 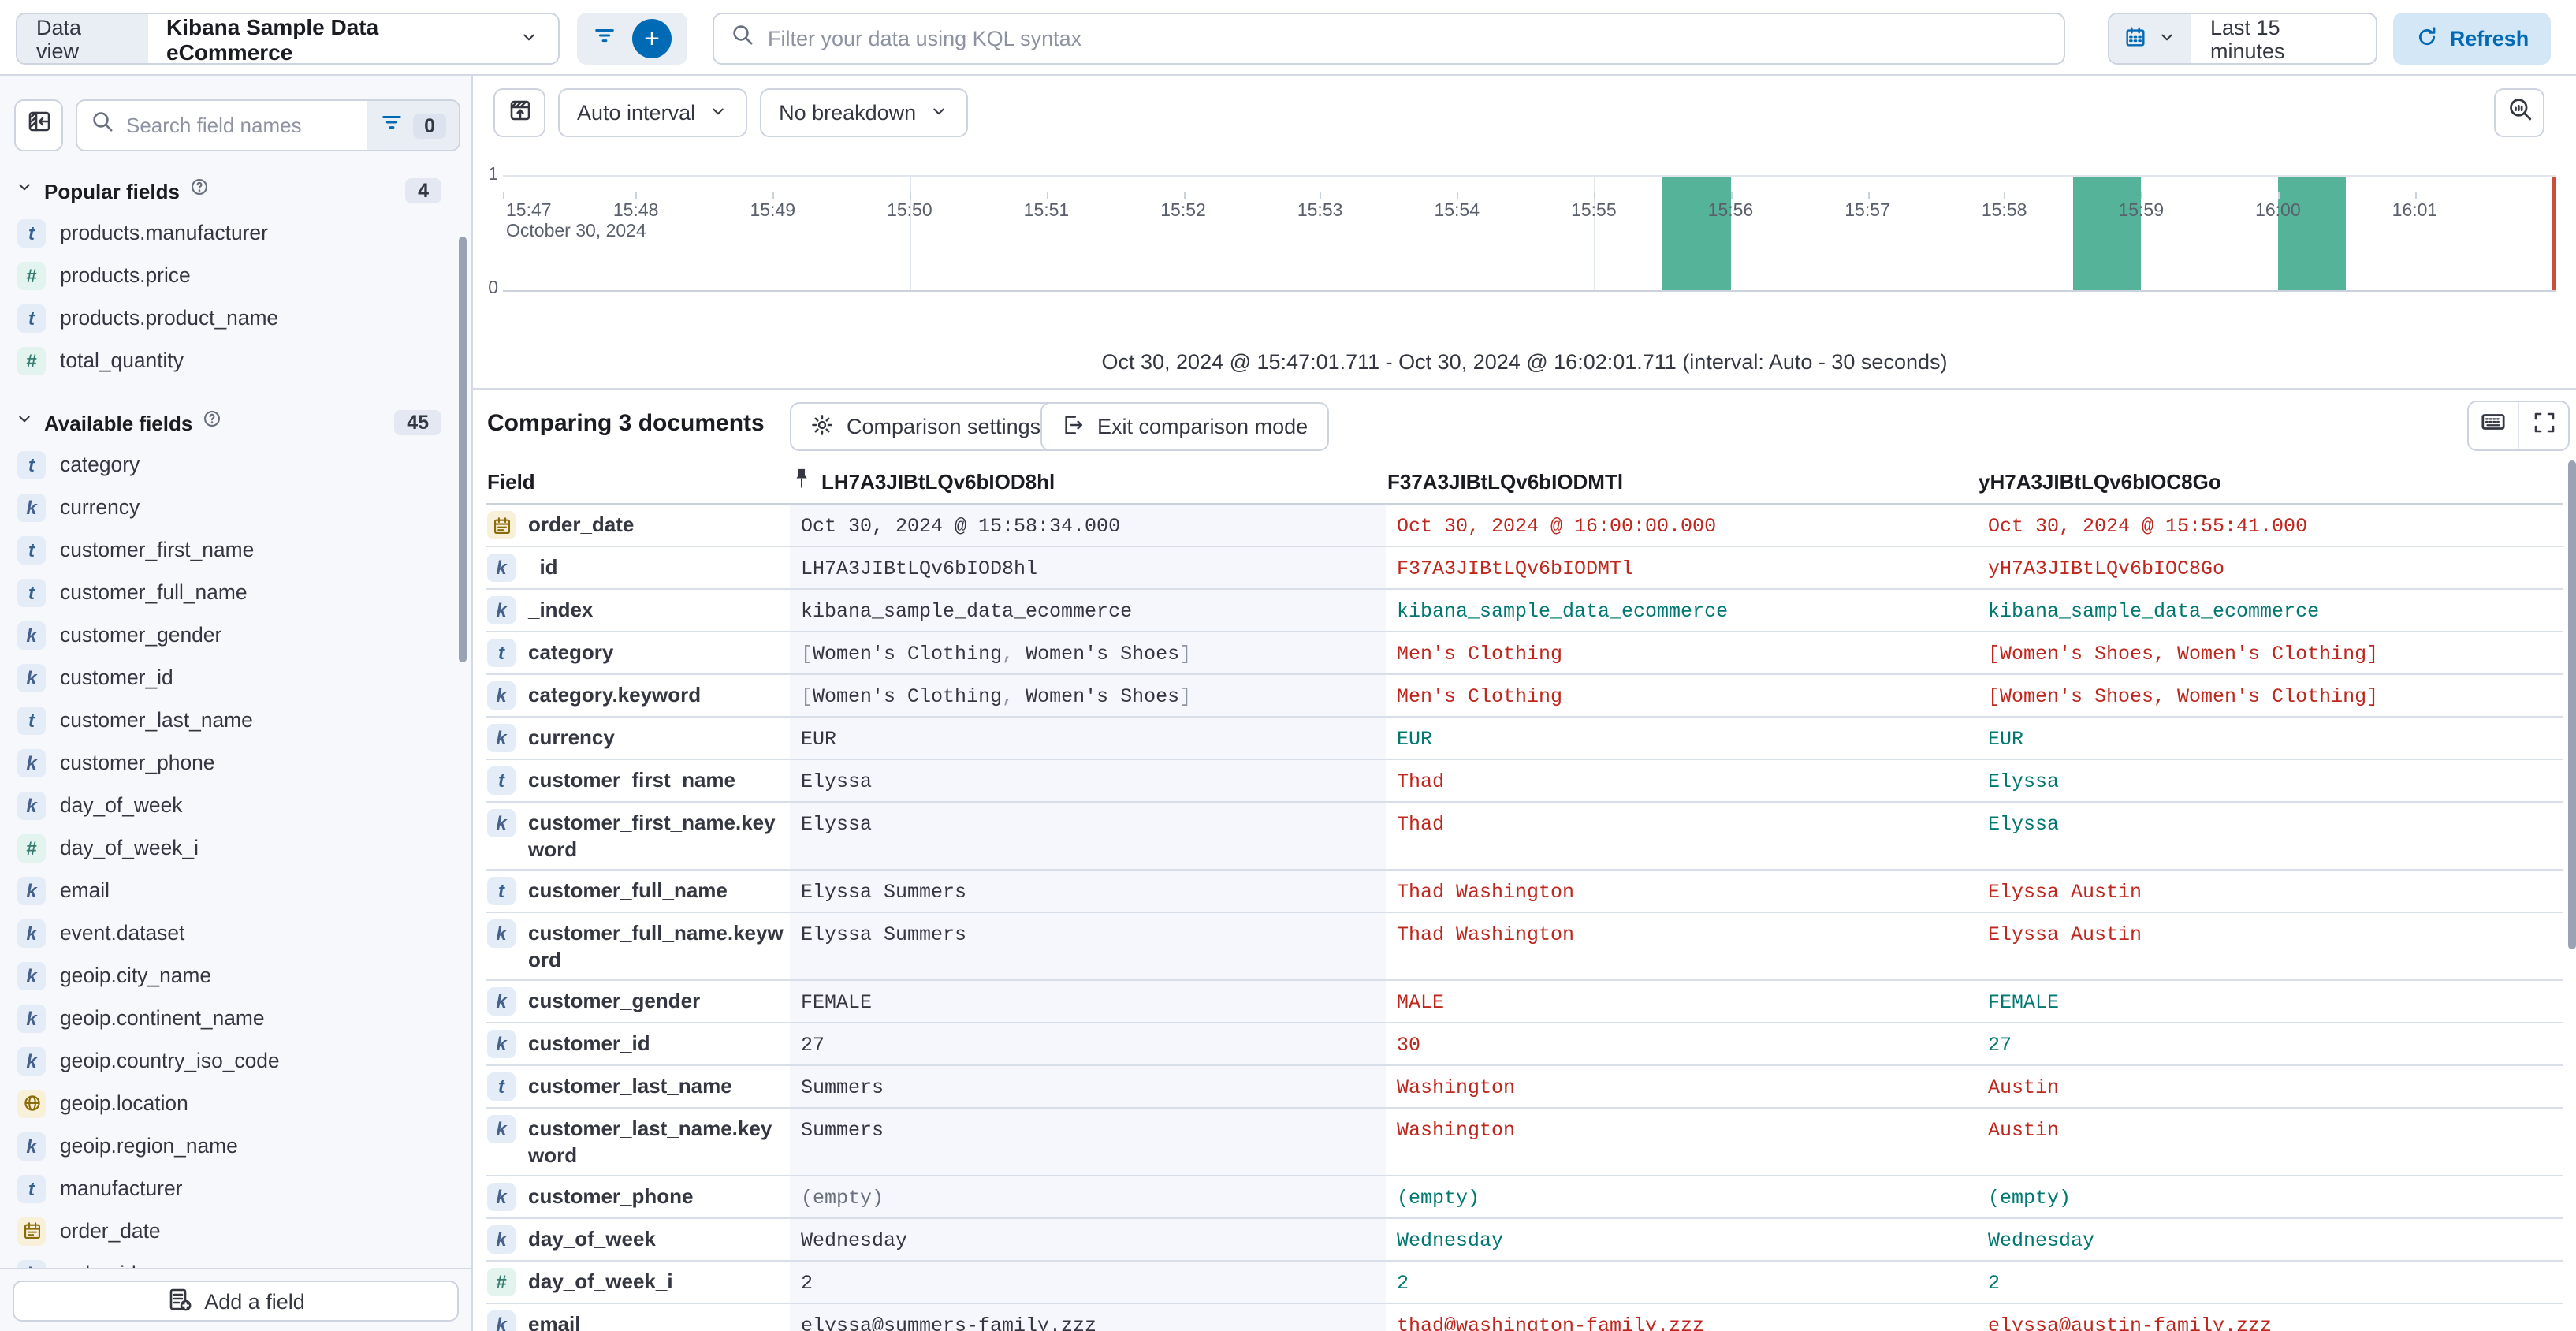 What do you see at coordinates (237, 507) in the screenshot?
I see `sidebar-field-currency: k currency` at bounding box center [237, 507].